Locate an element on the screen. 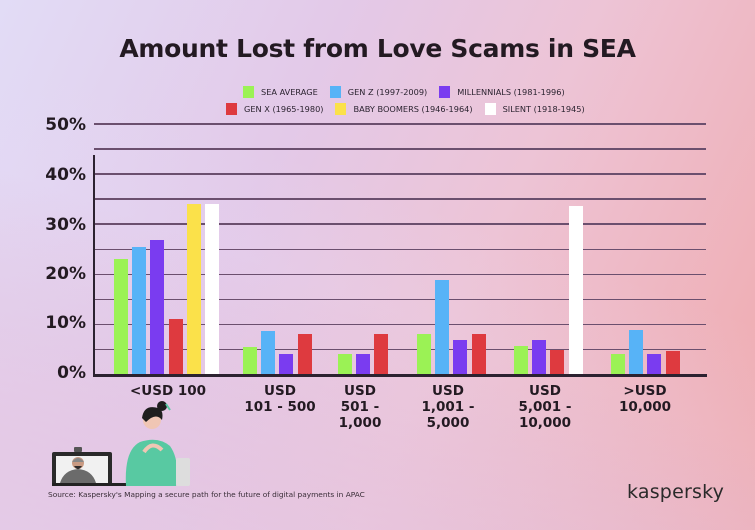  legend-item-millennials: MILLENNIALS (1981-1996) is located at coordinates (502, 92).